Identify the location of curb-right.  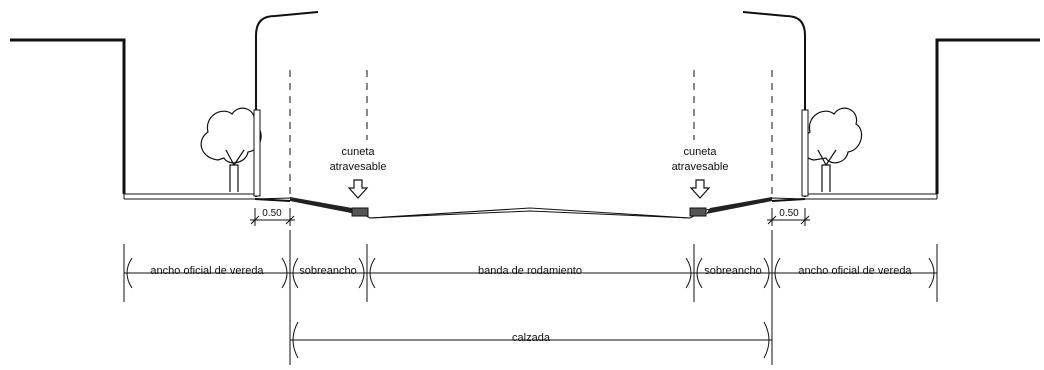
(747, 207).